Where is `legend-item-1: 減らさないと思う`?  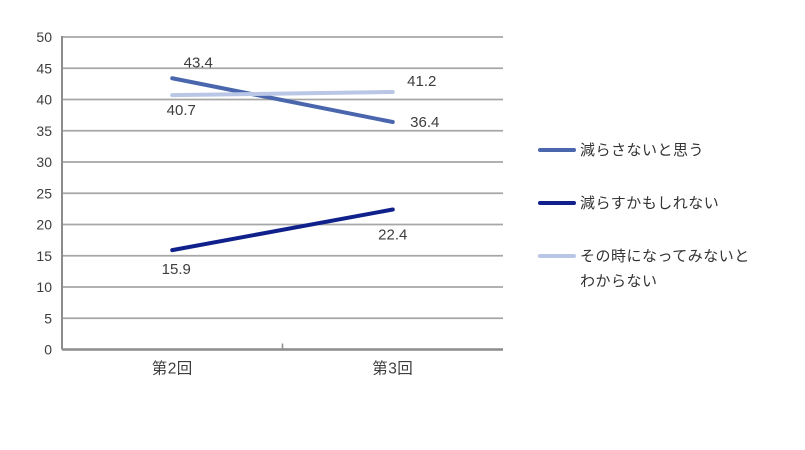
legend-item-1: 減らさないと思う is located at coordinates (663, 150).